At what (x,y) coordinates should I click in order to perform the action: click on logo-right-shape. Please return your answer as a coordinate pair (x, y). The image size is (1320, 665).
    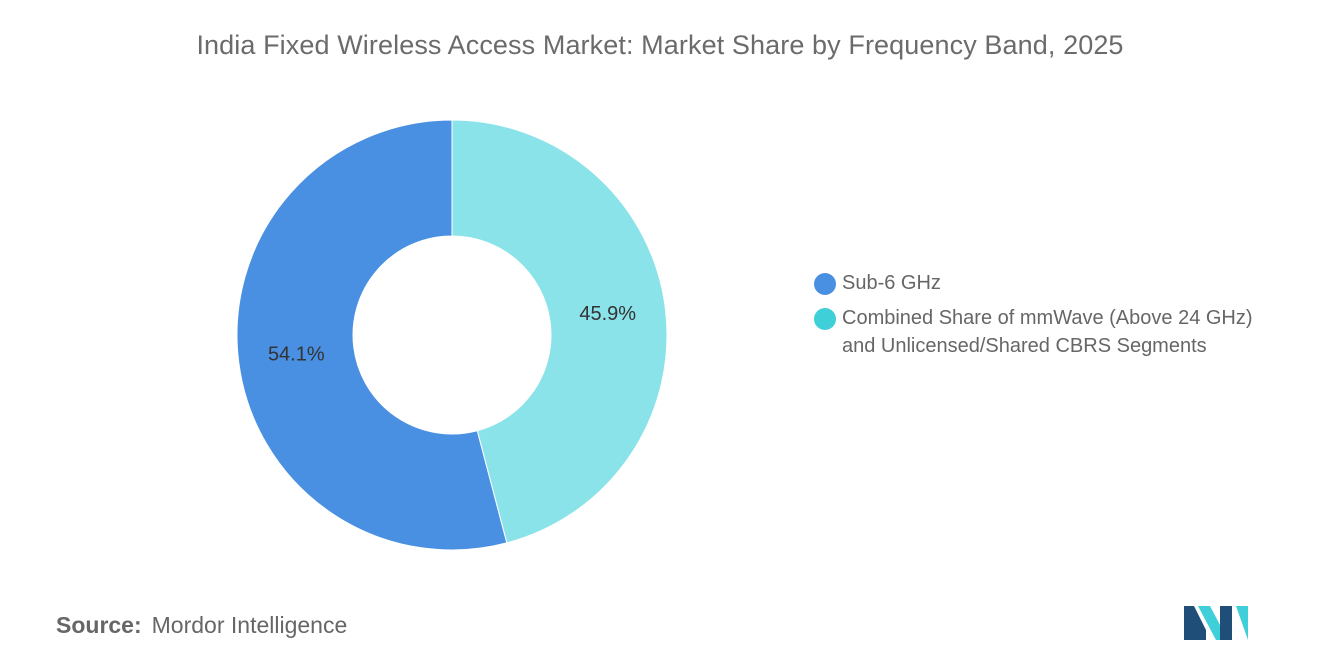
    Looking at the image, I should click on (1226, 623).